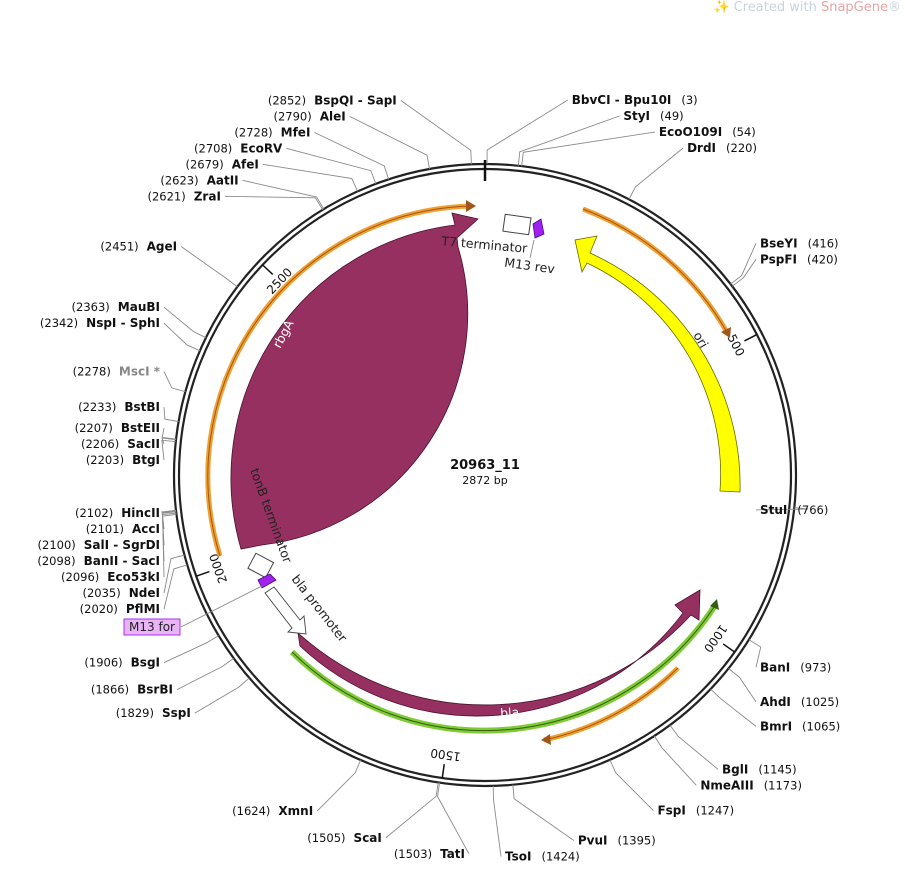 The image size is (905, 894). I want to click on enzyme-name: AfeI, so click(245, 164).